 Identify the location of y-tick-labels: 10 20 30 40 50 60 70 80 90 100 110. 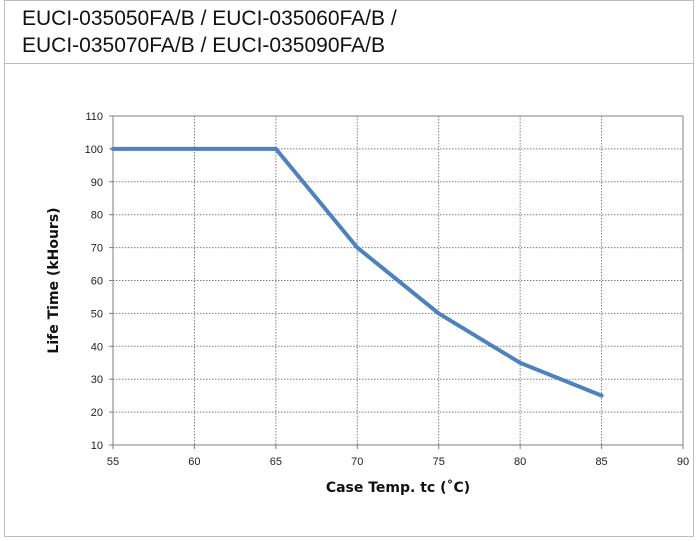
(94, 281).